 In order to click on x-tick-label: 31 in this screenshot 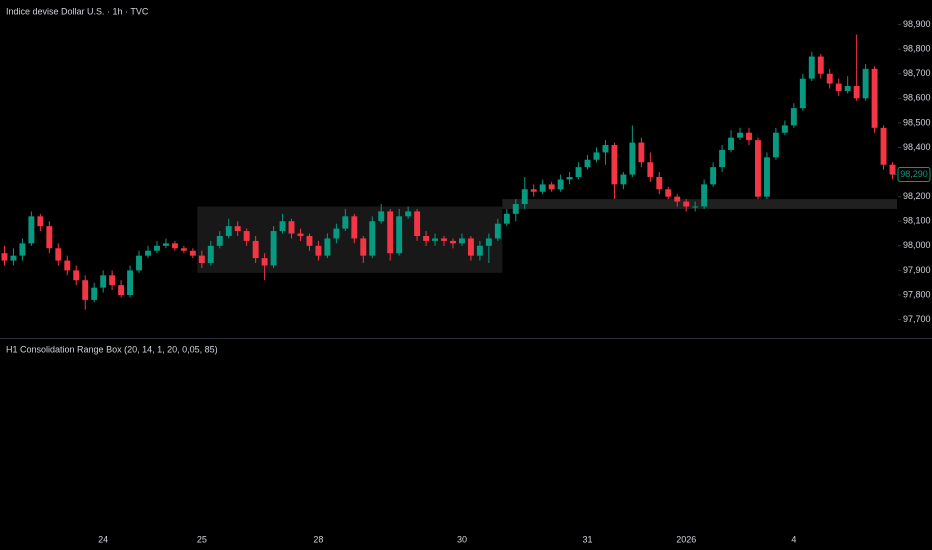, I will do `click(588, 539)`.